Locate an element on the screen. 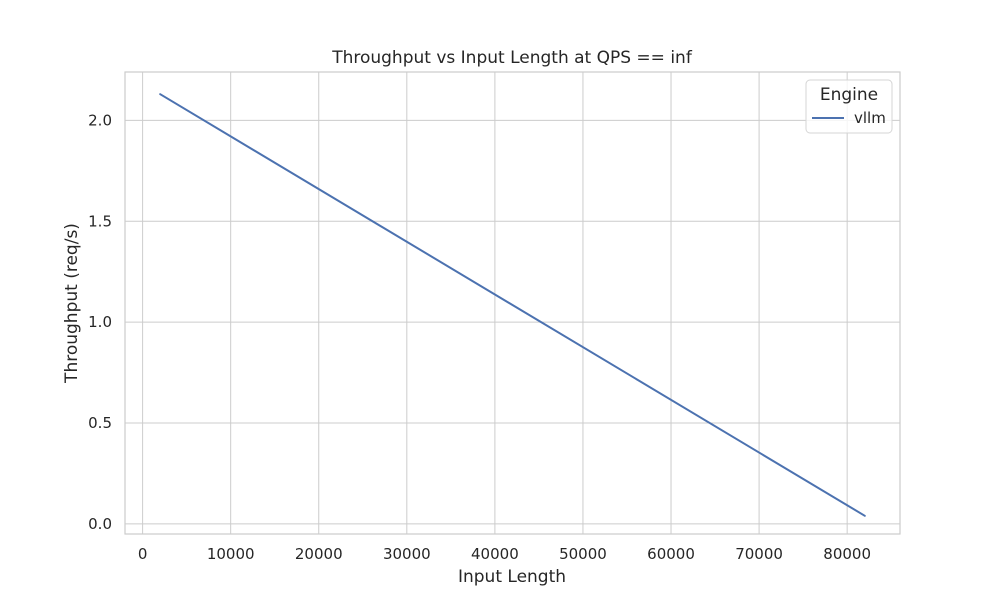  x-tick-label: 10000 is located at coordinates (231, 554).